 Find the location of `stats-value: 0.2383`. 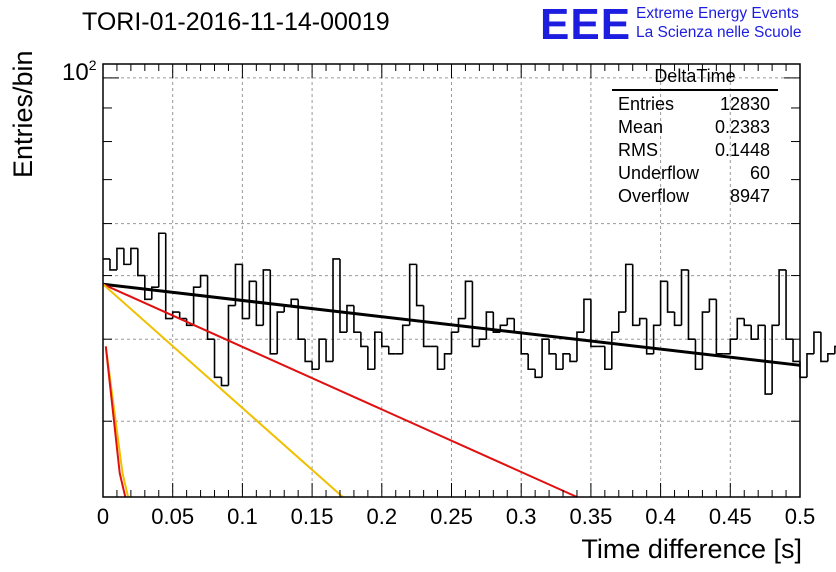

stats-value: 0.2383 is located at coordinates (742, 127).